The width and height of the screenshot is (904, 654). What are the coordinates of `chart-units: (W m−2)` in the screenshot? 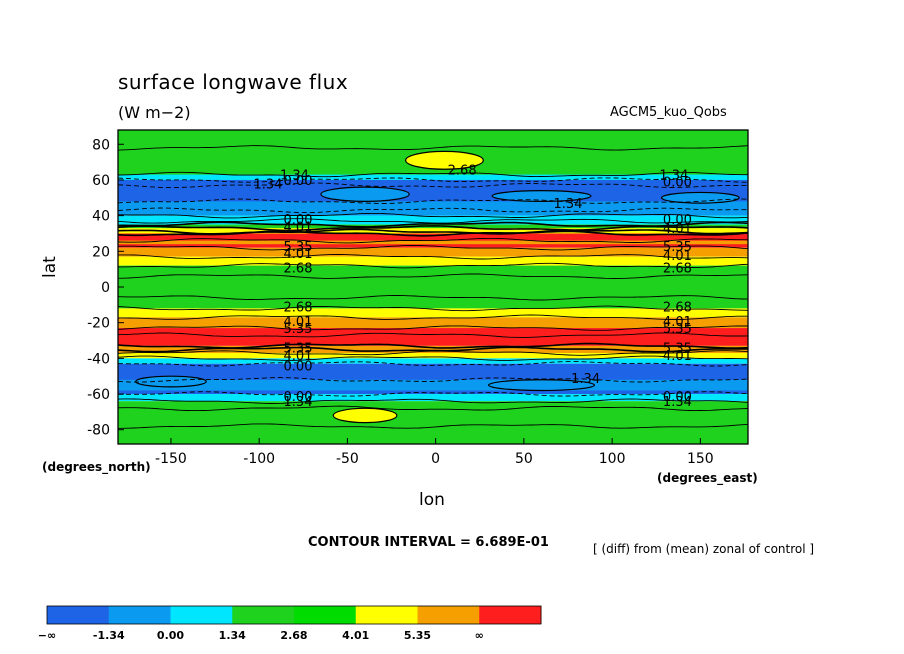 It's located at (154, 112).